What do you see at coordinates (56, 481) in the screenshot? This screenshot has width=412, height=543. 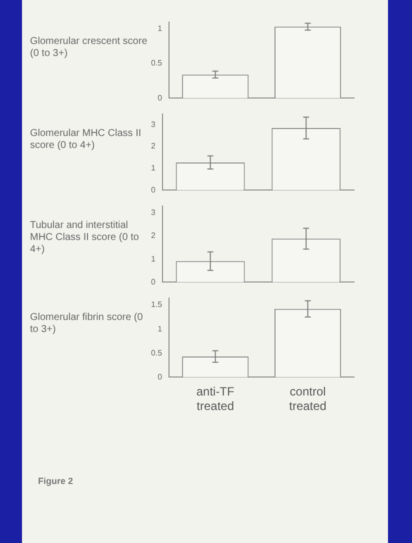 I see `caption: Figure 2` at bounding box center [56, 481].